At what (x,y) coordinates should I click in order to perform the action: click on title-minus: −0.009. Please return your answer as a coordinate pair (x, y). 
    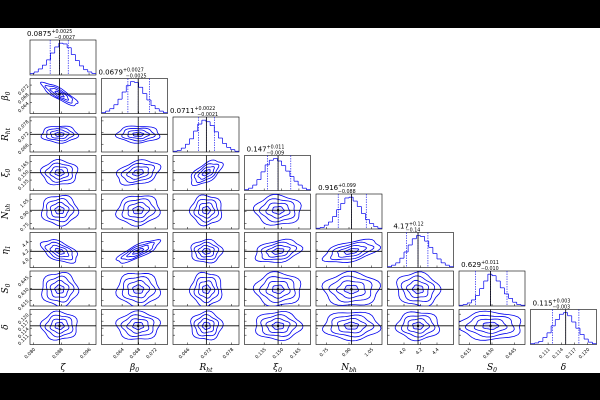
    Looking at the image, I should click on (275, 154).